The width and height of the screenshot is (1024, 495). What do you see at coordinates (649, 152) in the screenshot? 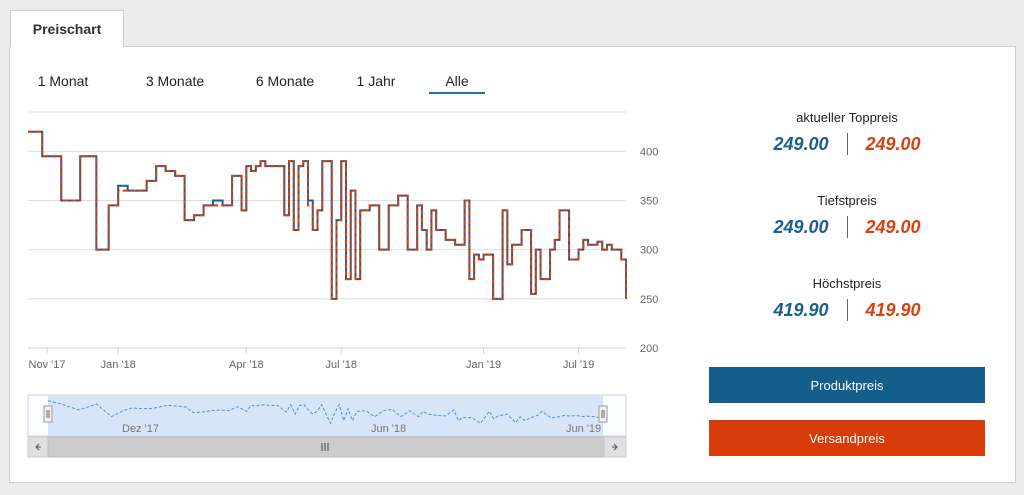
I see `y-tick-label: 400` at bounding box center [649, 152].